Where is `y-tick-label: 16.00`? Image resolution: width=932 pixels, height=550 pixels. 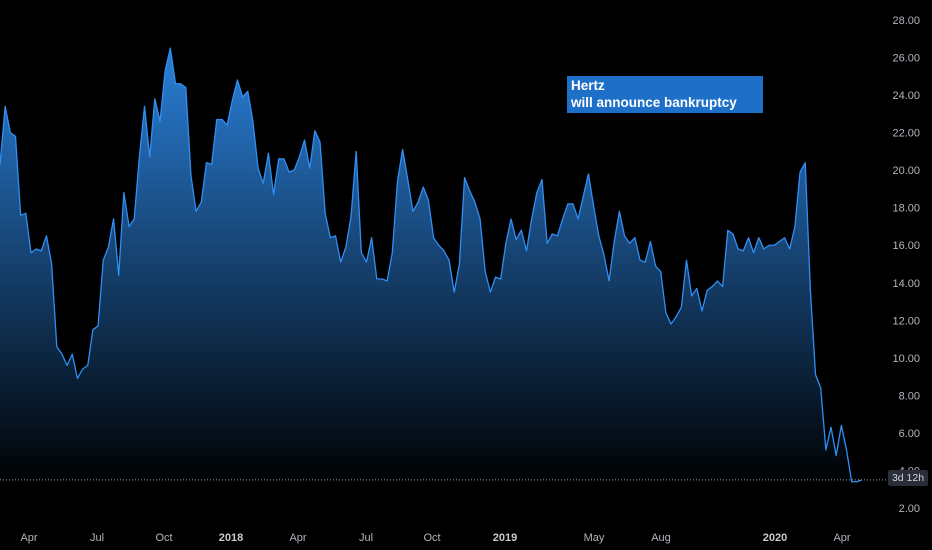 y-tick-label: 16.00 is located at coordinates (906, 246).